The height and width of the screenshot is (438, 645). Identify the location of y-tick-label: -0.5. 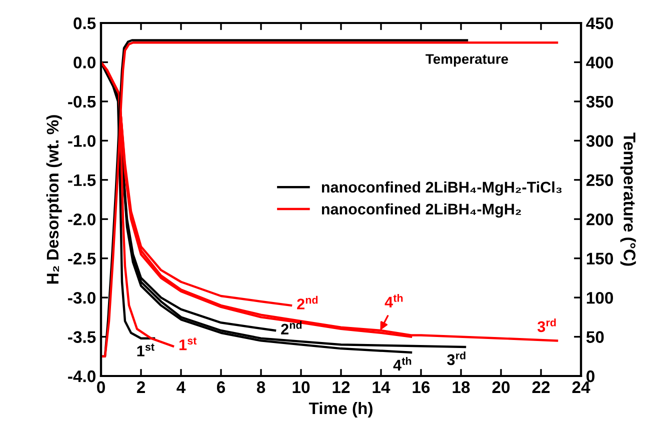
(82, 102).